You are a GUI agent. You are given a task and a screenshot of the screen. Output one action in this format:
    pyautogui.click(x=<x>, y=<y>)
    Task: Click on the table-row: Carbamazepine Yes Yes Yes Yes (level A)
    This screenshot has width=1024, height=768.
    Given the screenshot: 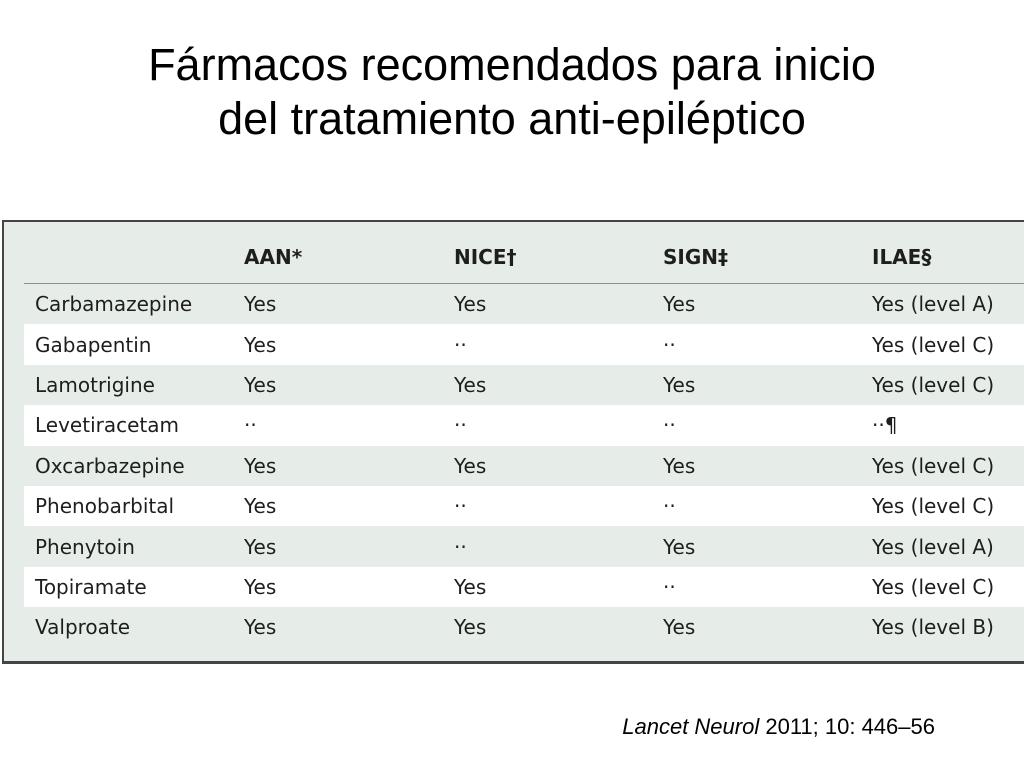 What is the action you would take?
    pyautogui.click(x=524, y=304)
    